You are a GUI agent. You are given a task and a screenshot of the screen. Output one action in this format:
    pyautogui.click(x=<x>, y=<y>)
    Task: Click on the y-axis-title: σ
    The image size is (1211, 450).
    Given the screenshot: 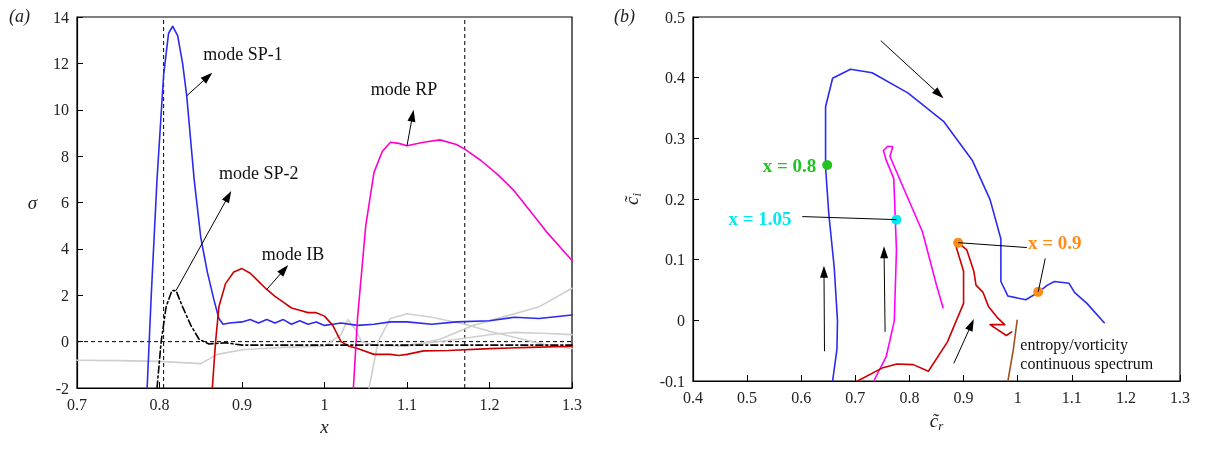 What is the action you would take?
    pyautogui.click(x=32, y=202)
    